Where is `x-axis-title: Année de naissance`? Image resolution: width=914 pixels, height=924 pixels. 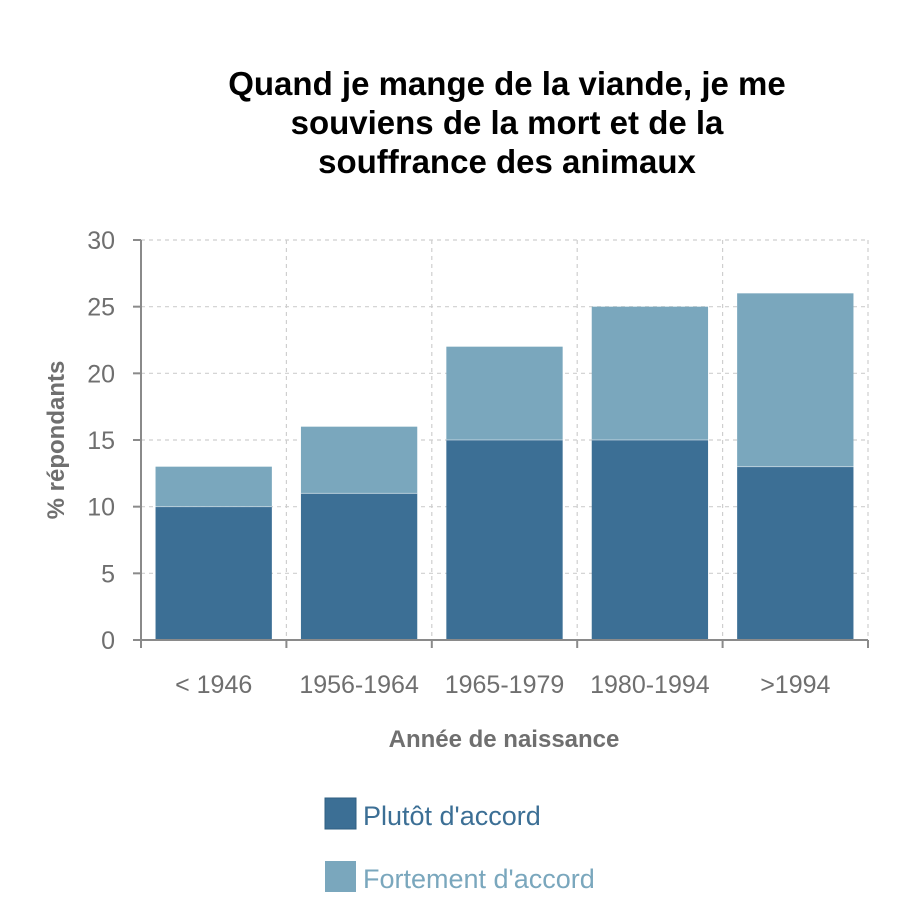
x-axis-title: Année de naissance is located at coordinates (504, 739).